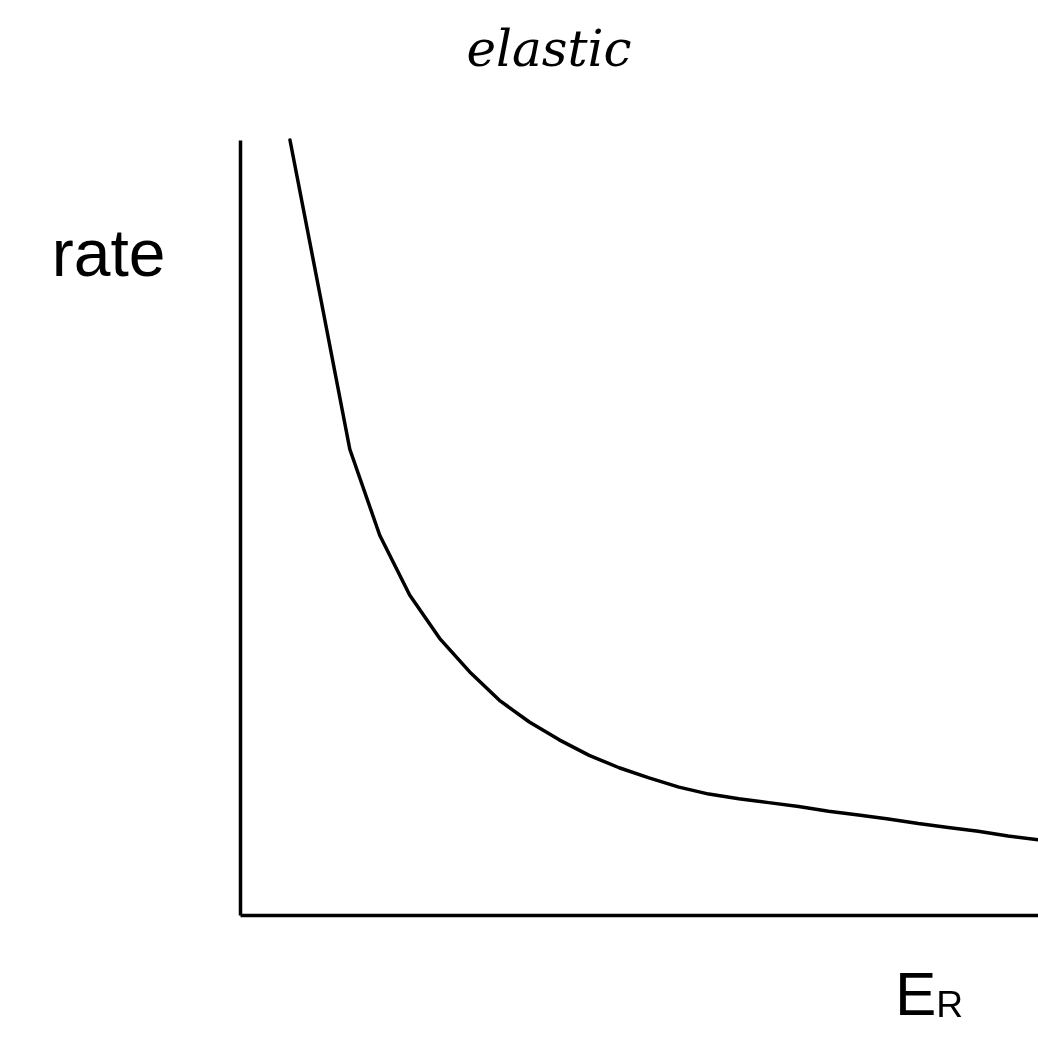  What do you see at coordinates (549, 49) in the screenshot?
I see `chart-title: elastic` at bounding box center [549, 49].